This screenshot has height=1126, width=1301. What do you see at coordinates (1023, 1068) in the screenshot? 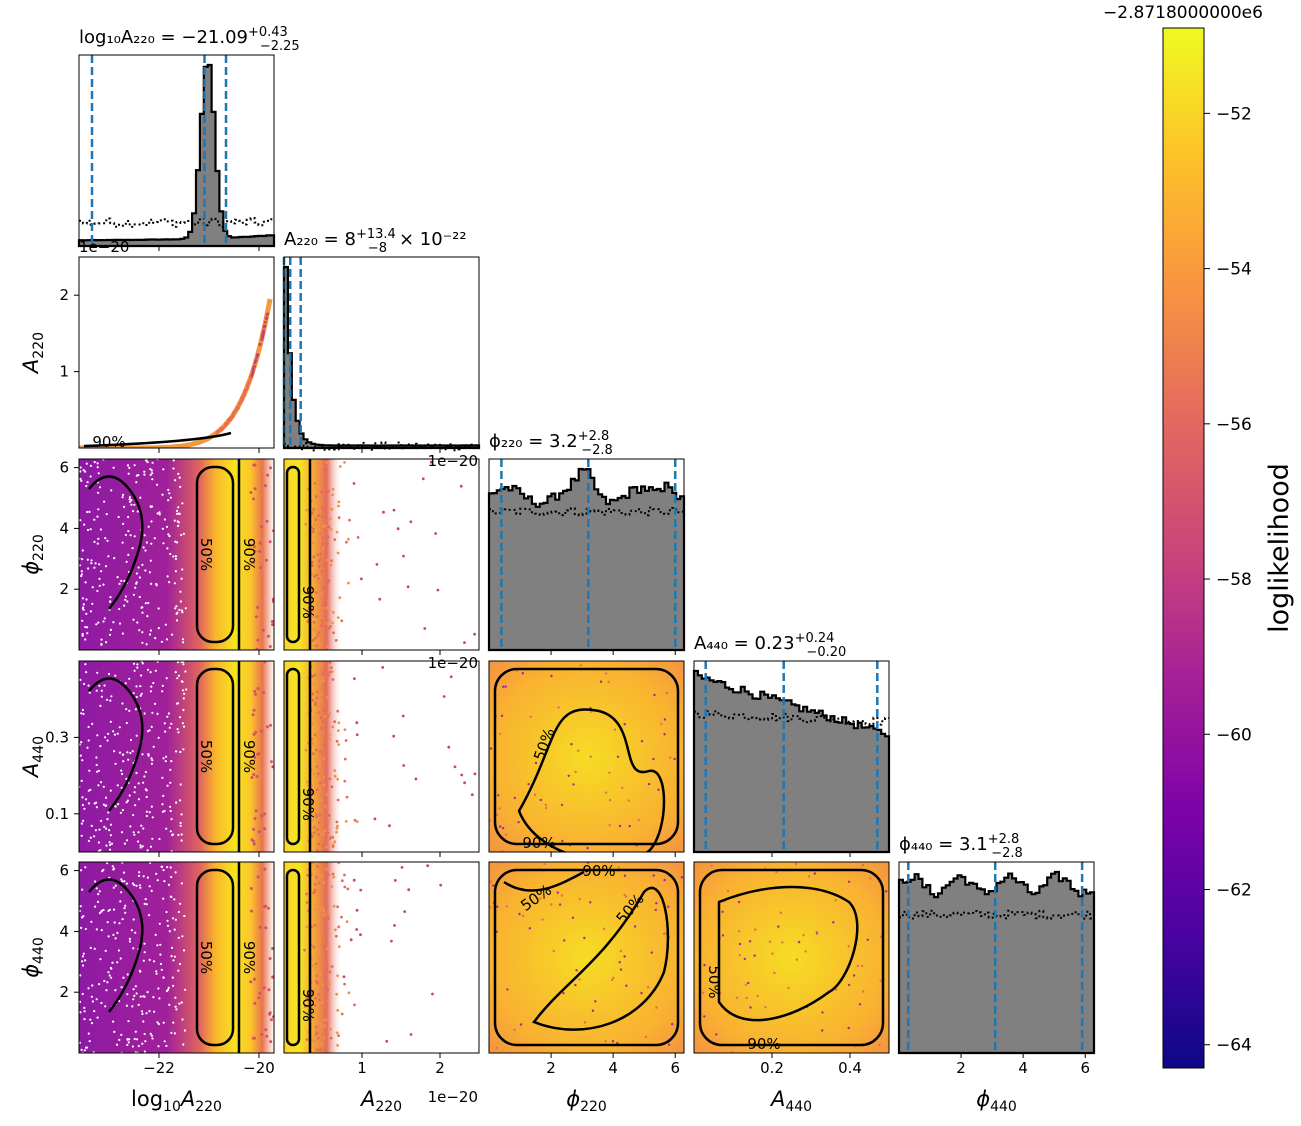
I see `x-tick-label: 4` at bounding box center [1023, 1068].